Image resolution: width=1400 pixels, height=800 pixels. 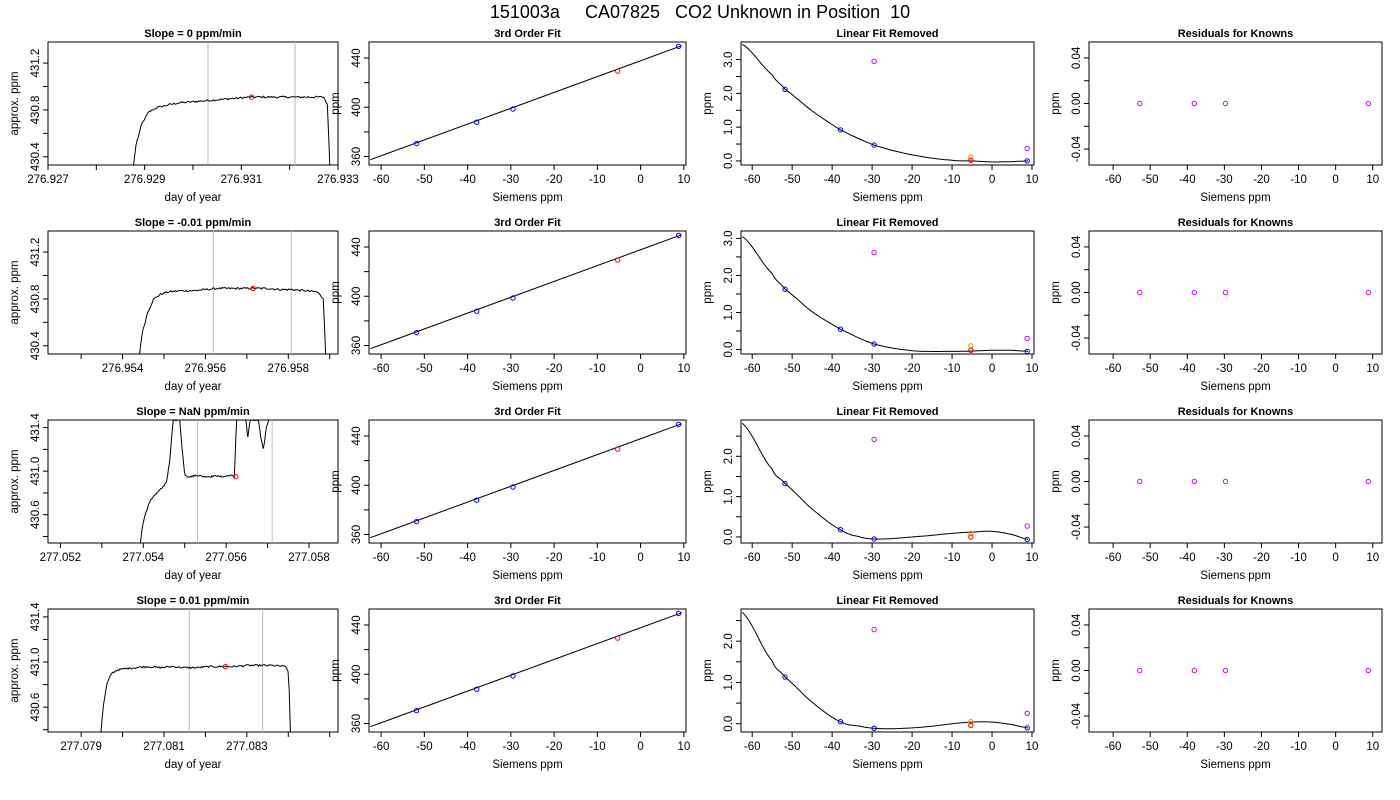 I want to click on y-tick-label: 431.0, so click(x=36, y=471).